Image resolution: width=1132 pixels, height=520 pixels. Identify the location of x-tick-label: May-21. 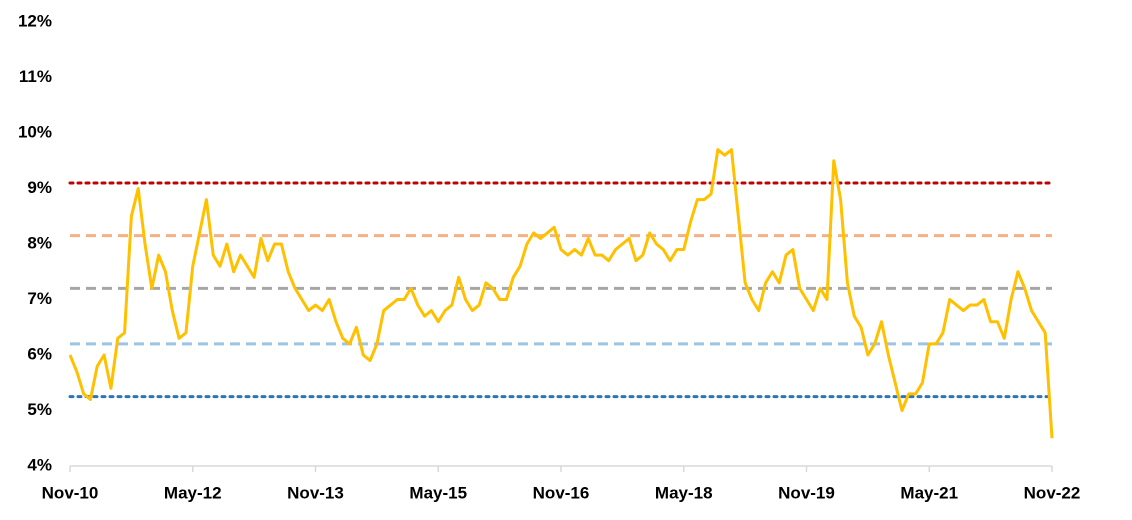
(929, 492).